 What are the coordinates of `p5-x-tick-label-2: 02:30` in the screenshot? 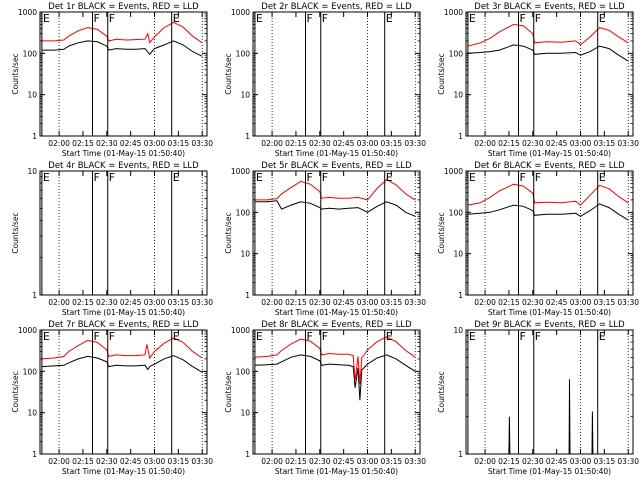 It's located at (320, 302).